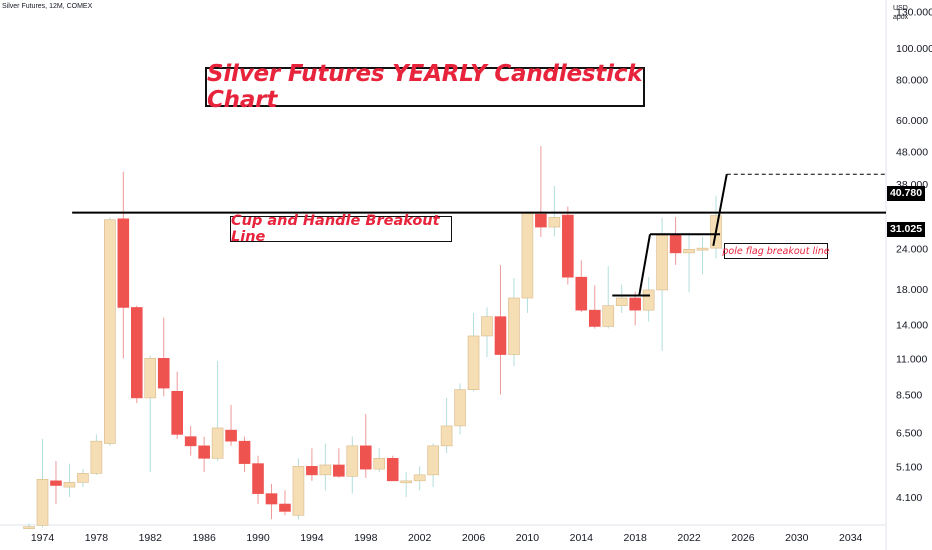 This screenshot has height=550, width=932. Describe the element at coordinates (900, 13) in the screenshot. I see `currency-label: USD apox` at that location.